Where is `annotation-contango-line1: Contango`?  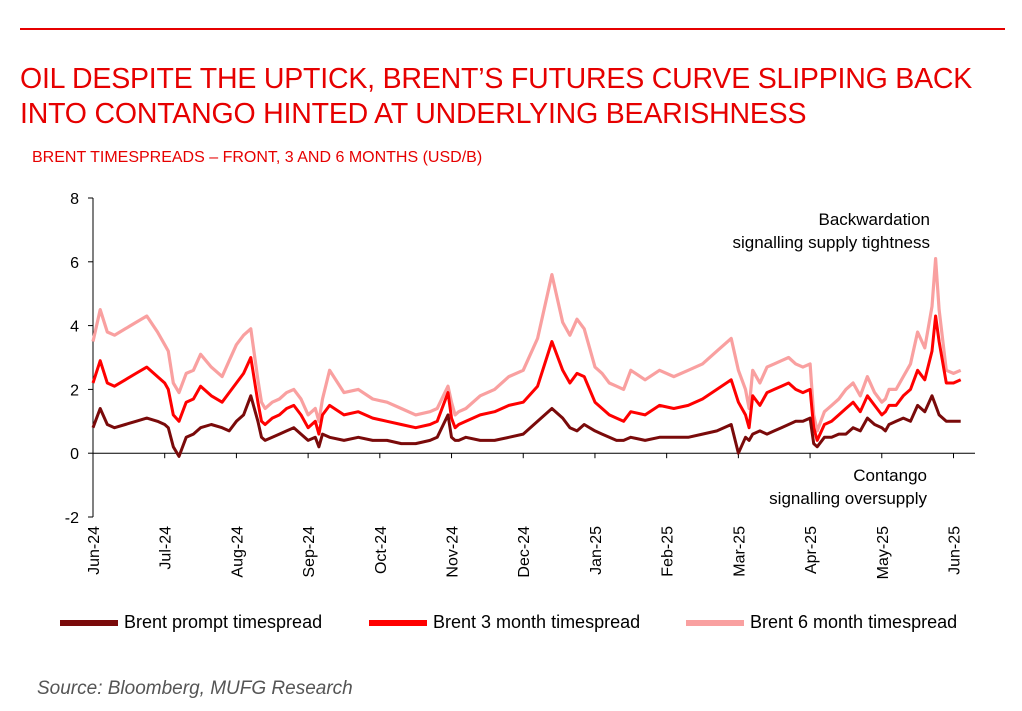 annotation-contango-line1: Contango is located at coordinates (890, 475).